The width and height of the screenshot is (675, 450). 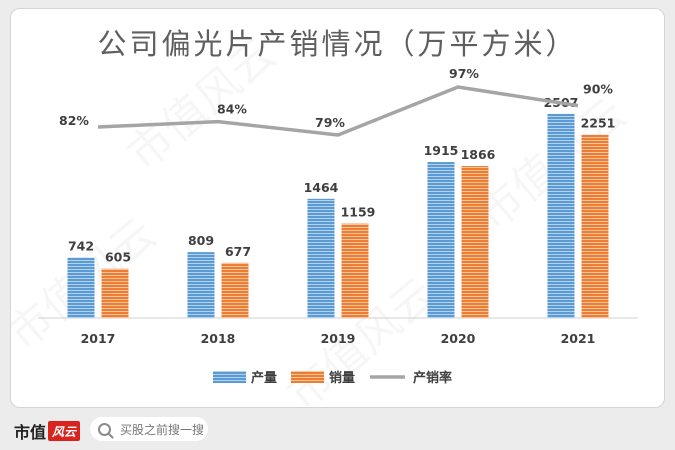 I want to click on x-tick-label: 2019, so click(x=338, y=338).